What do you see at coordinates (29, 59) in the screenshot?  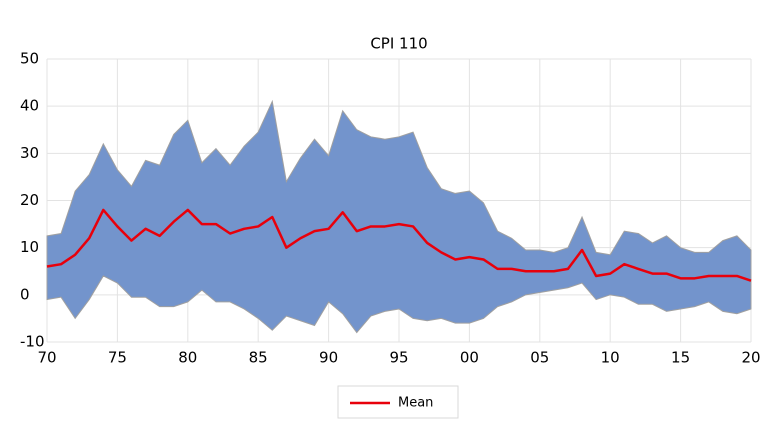 I see `y-tick-label: 50` at bounding box center [29, 59].